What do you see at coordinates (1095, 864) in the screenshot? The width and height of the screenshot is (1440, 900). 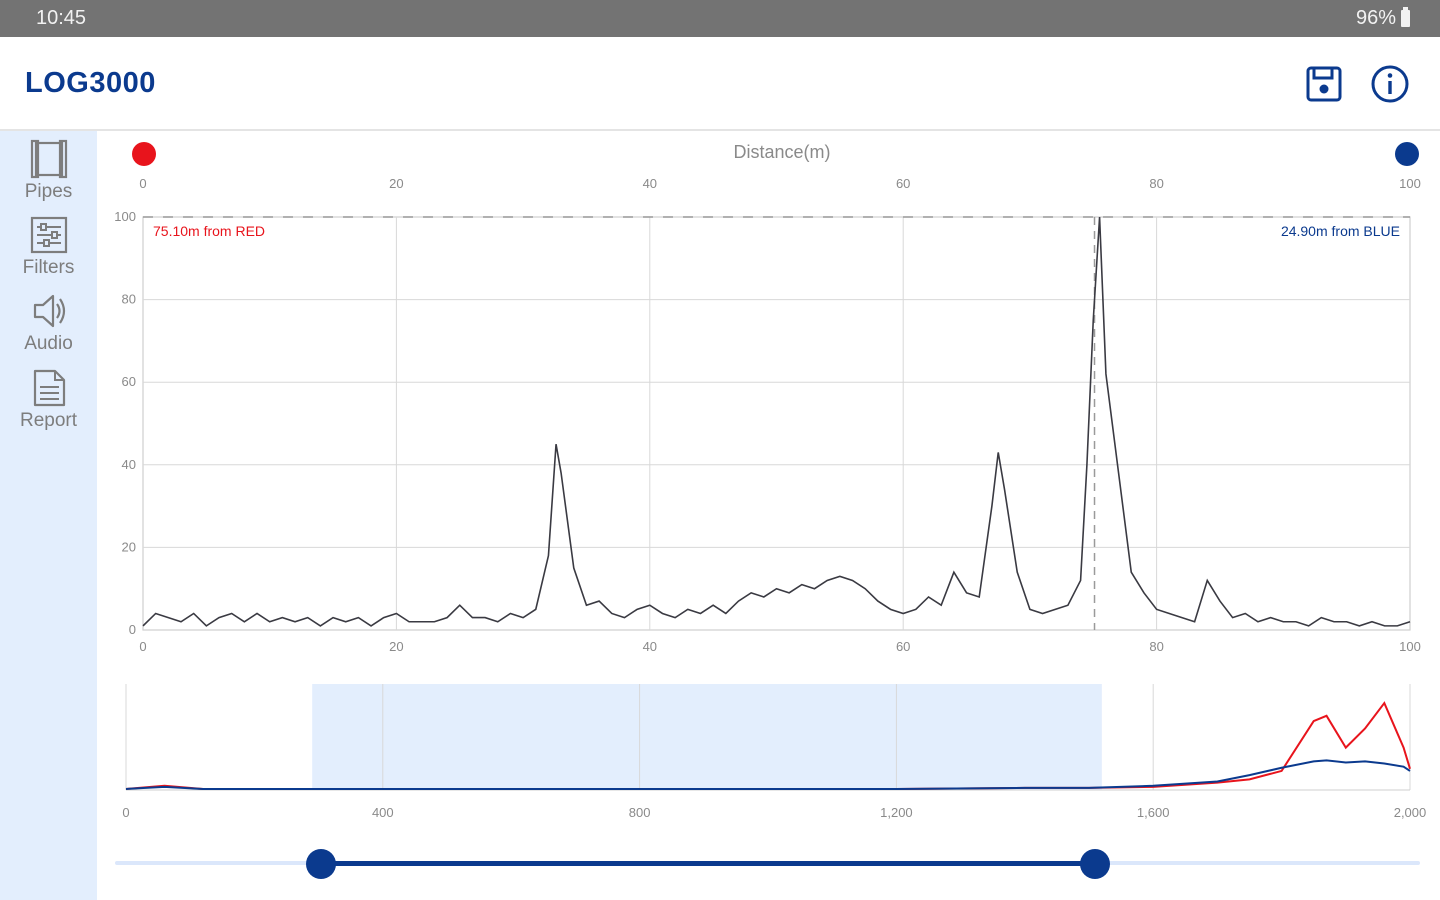 I see `slider-thumb-high` at bounding box center [1095, 864].